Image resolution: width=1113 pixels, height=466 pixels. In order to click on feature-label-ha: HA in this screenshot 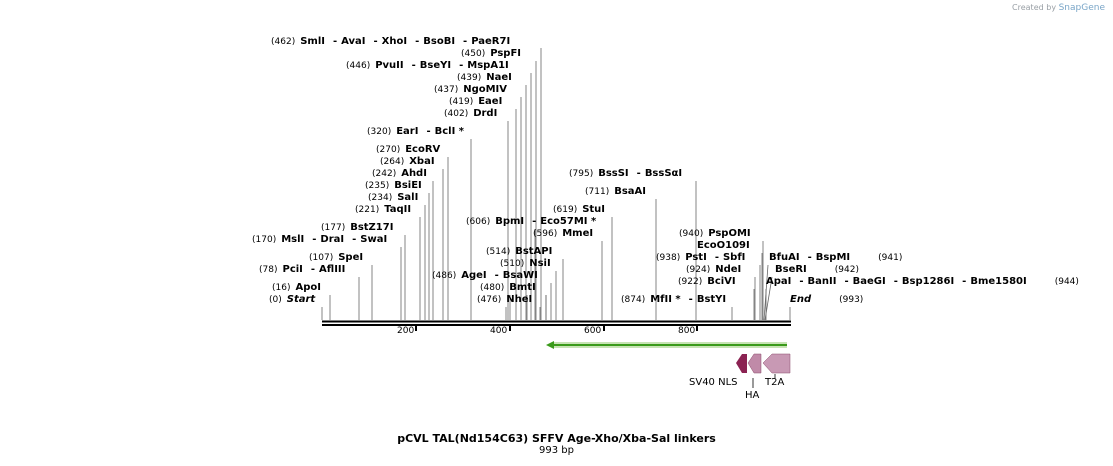, I will do `click(752, 395)`.